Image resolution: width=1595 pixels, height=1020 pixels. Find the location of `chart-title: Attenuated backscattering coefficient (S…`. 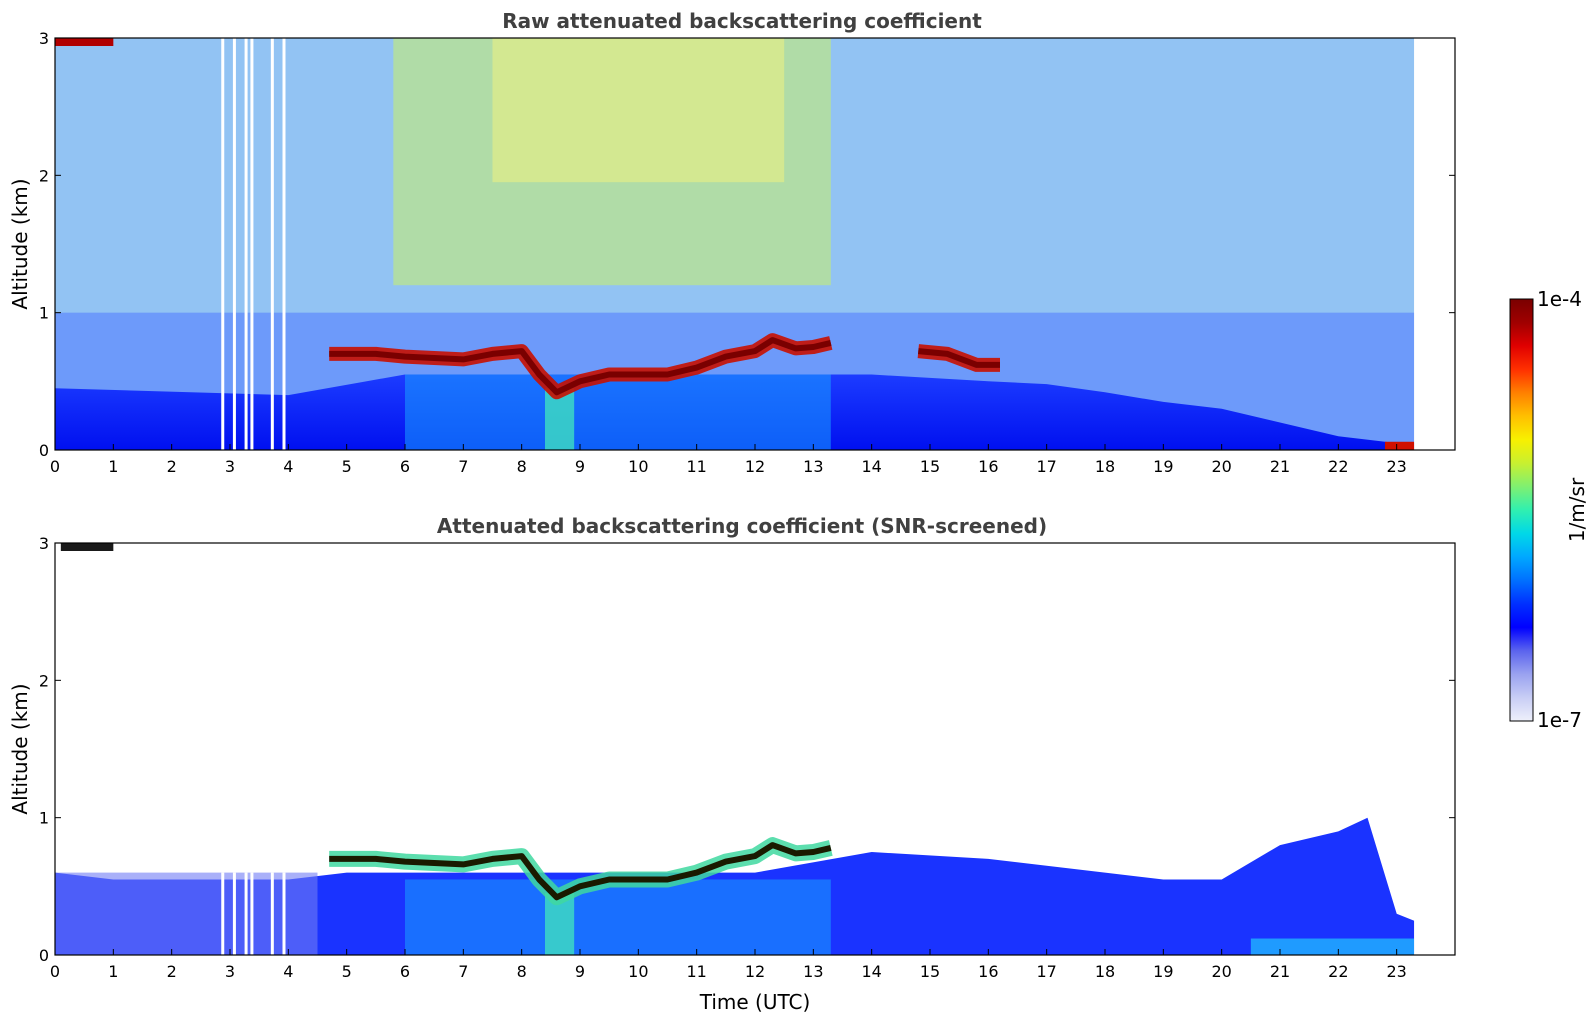

chart-title: Attenuated backscattering coefficient (S… is located at coordinates (742, 526).